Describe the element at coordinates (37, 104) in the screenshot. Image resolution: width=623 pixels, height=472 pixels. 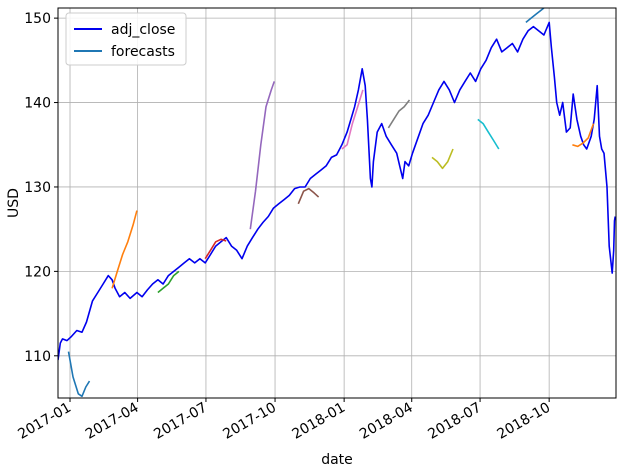
I see `y-tick-label: 140` at that location.